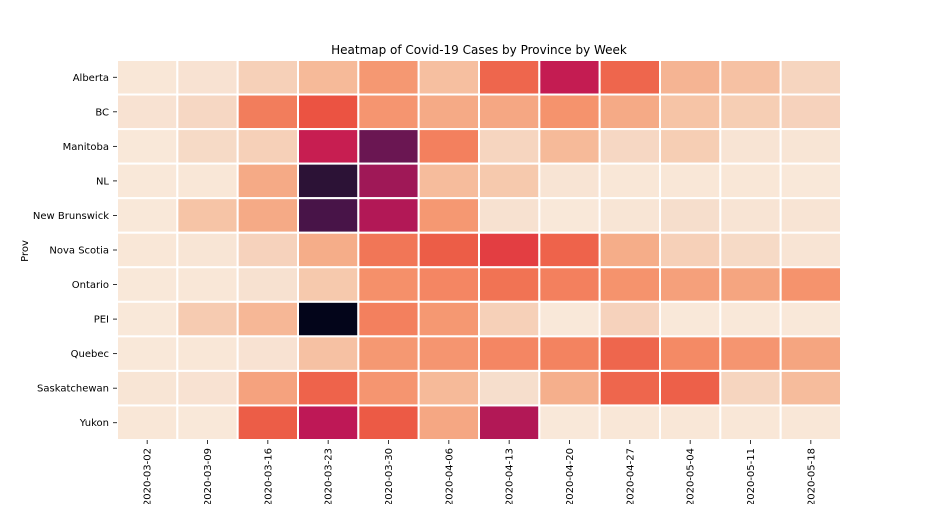 The height and width of the screenshot is (508, 936). I want to click on y-axis-label: Prov, so click(25, 251).